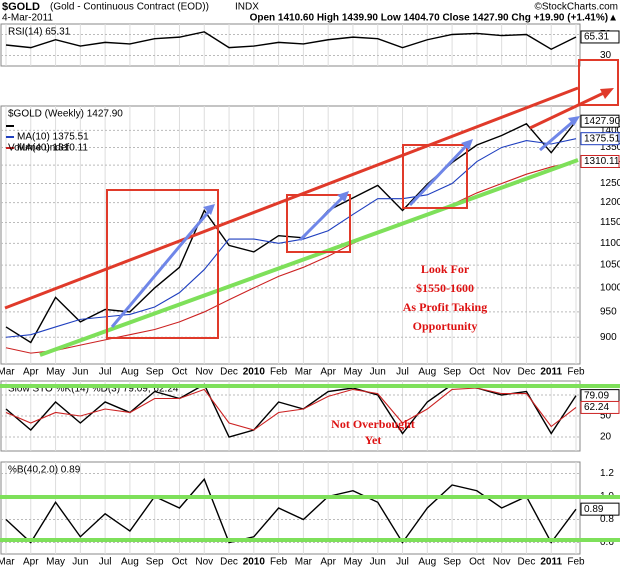 This screenshot has height=569, width=620. Describe the element at coordinates (65, 114) in the screenshot. I see `panel-title: $GOLD (Weekly) 1427.90` at that location.